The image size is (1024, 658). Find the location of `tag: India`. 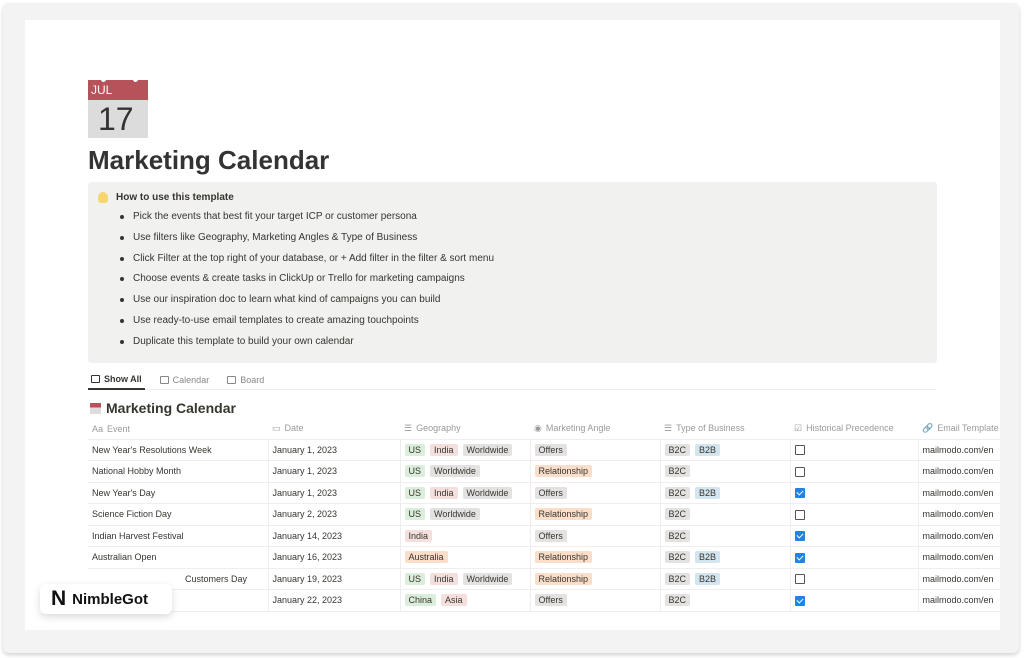

tag: India is located at coordinates (444, 578).